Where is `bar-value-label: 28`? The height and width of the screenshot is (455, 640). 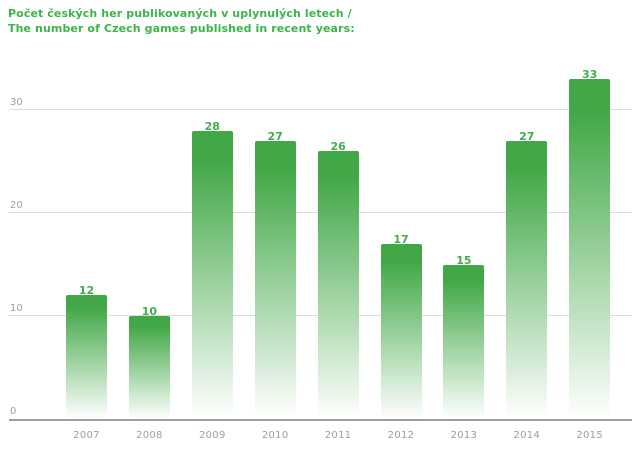 bar-value-label: 28 is located at coordinates (212, 126).